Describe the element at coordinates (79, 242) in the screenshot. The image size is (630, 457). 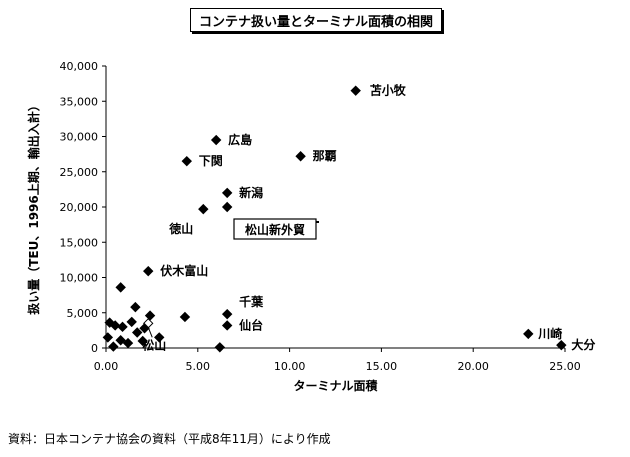
I see `y-tick-label: 15,000` at that location.